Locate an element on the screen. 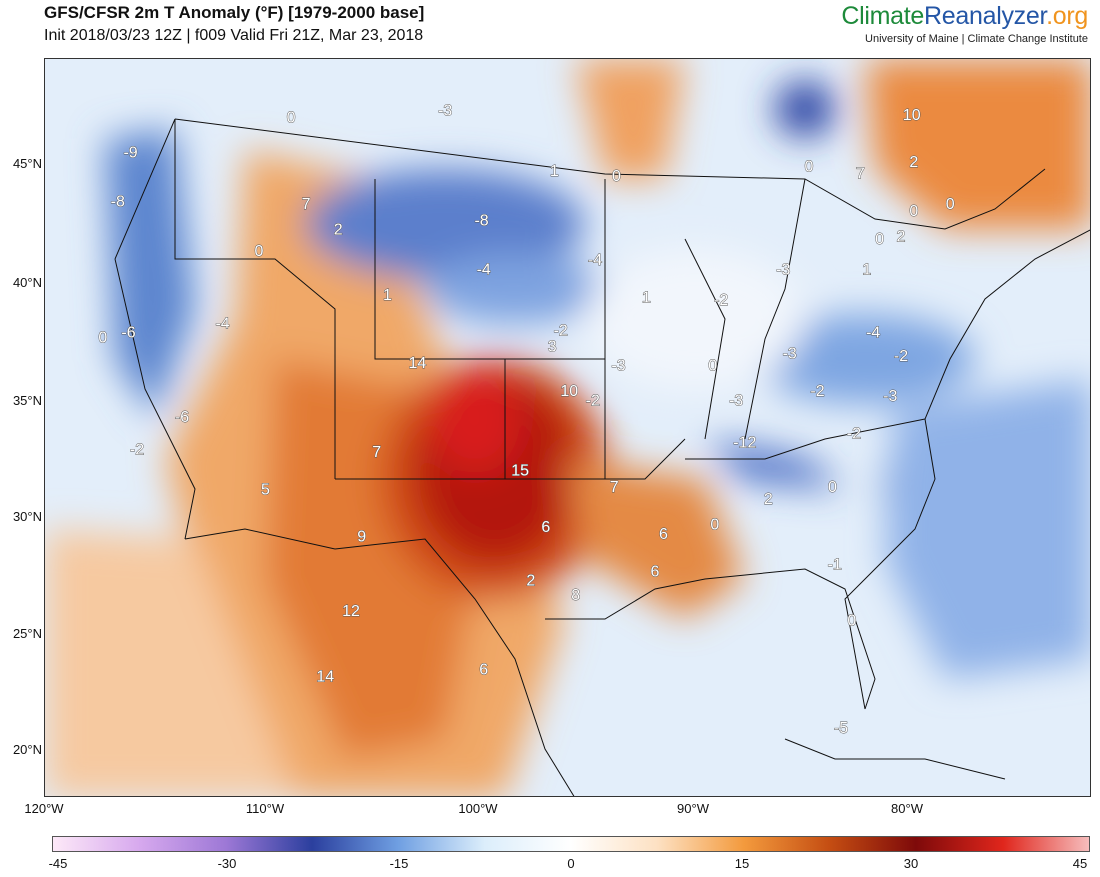 This screenshot has height=877, width=1100. anomaly-label: 3 is located at coordinates (552, 347).